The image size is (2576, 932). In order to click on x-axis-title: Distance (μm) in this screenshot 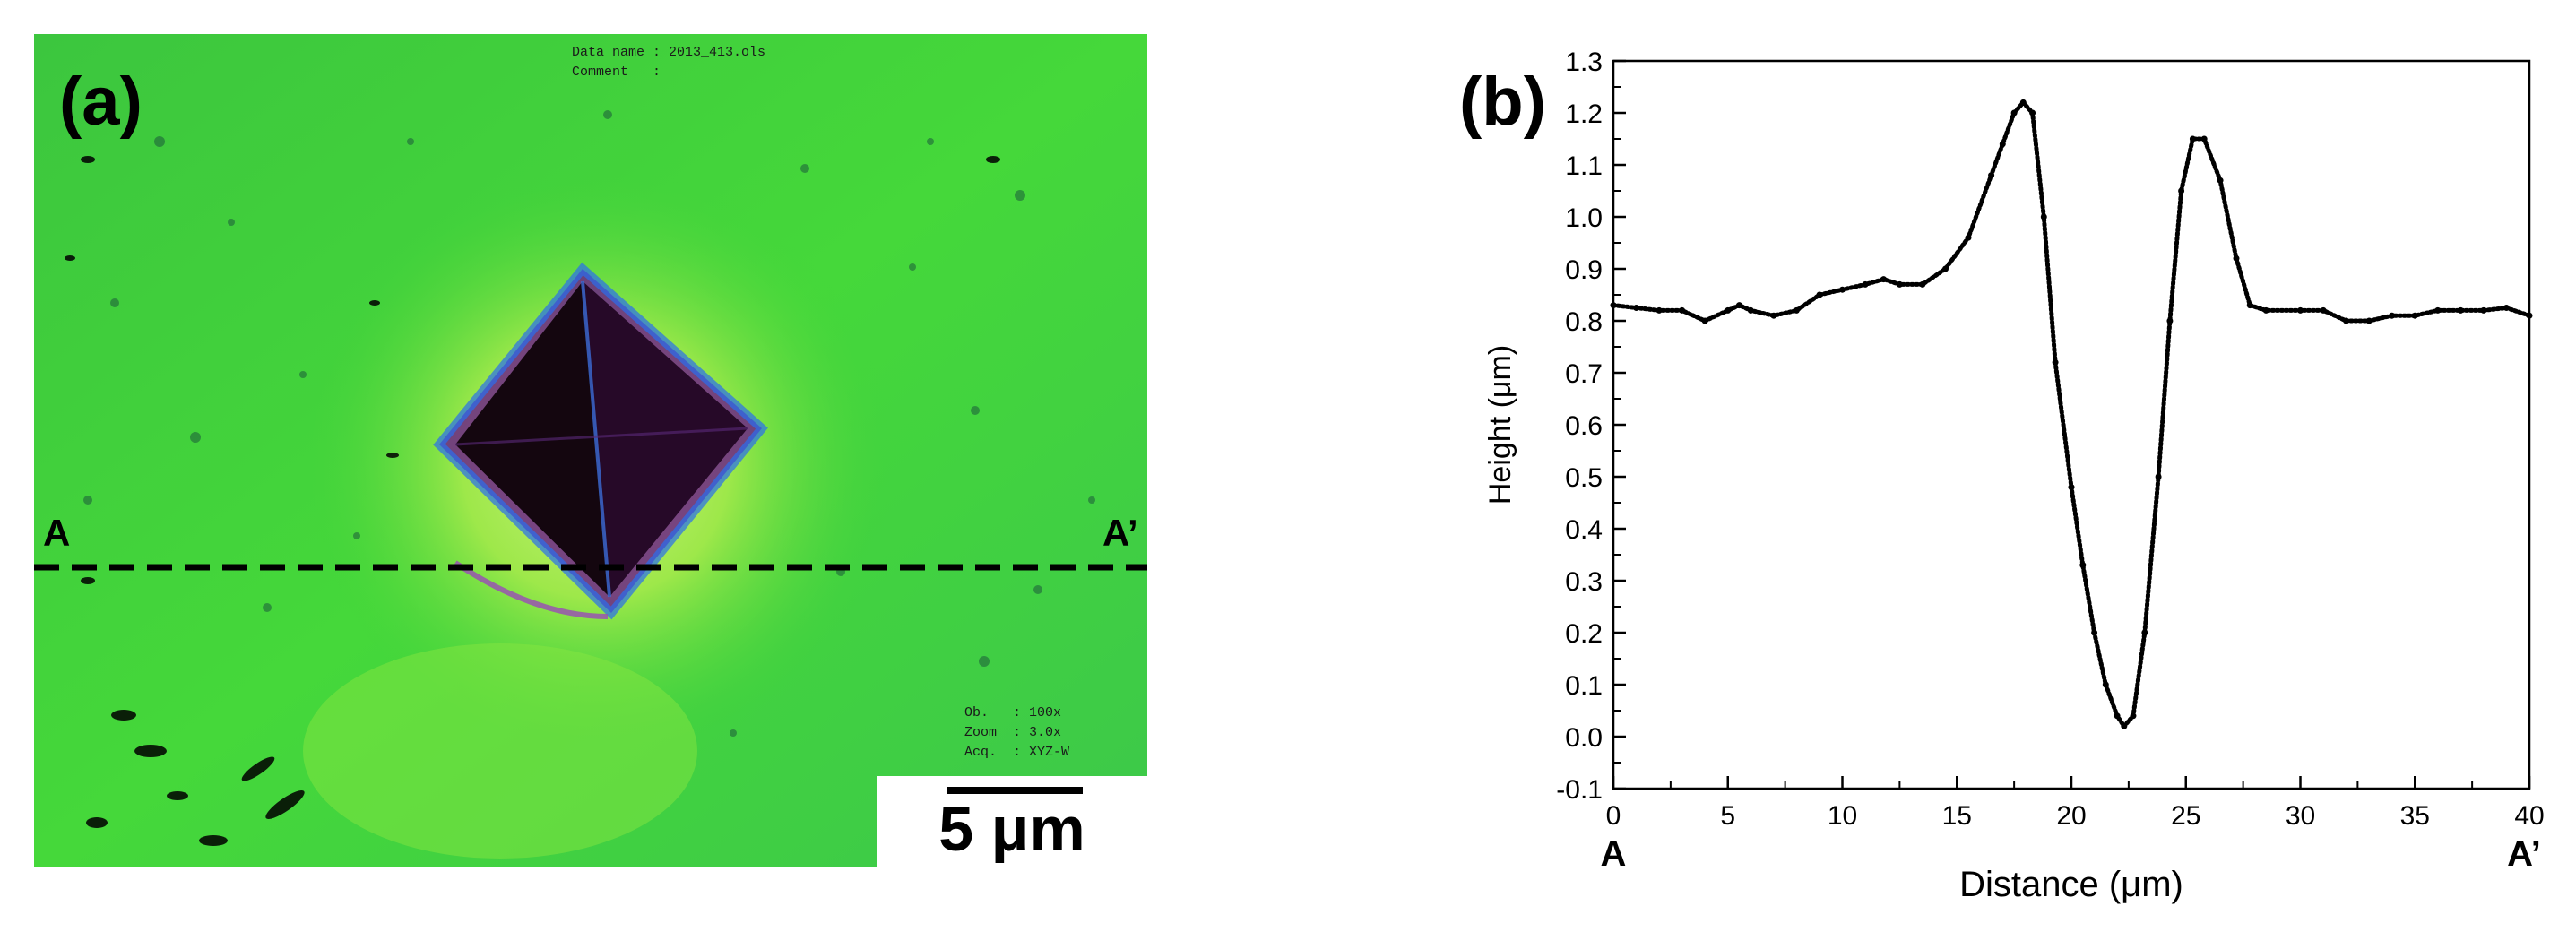, I will do `click(2071, 884)`.